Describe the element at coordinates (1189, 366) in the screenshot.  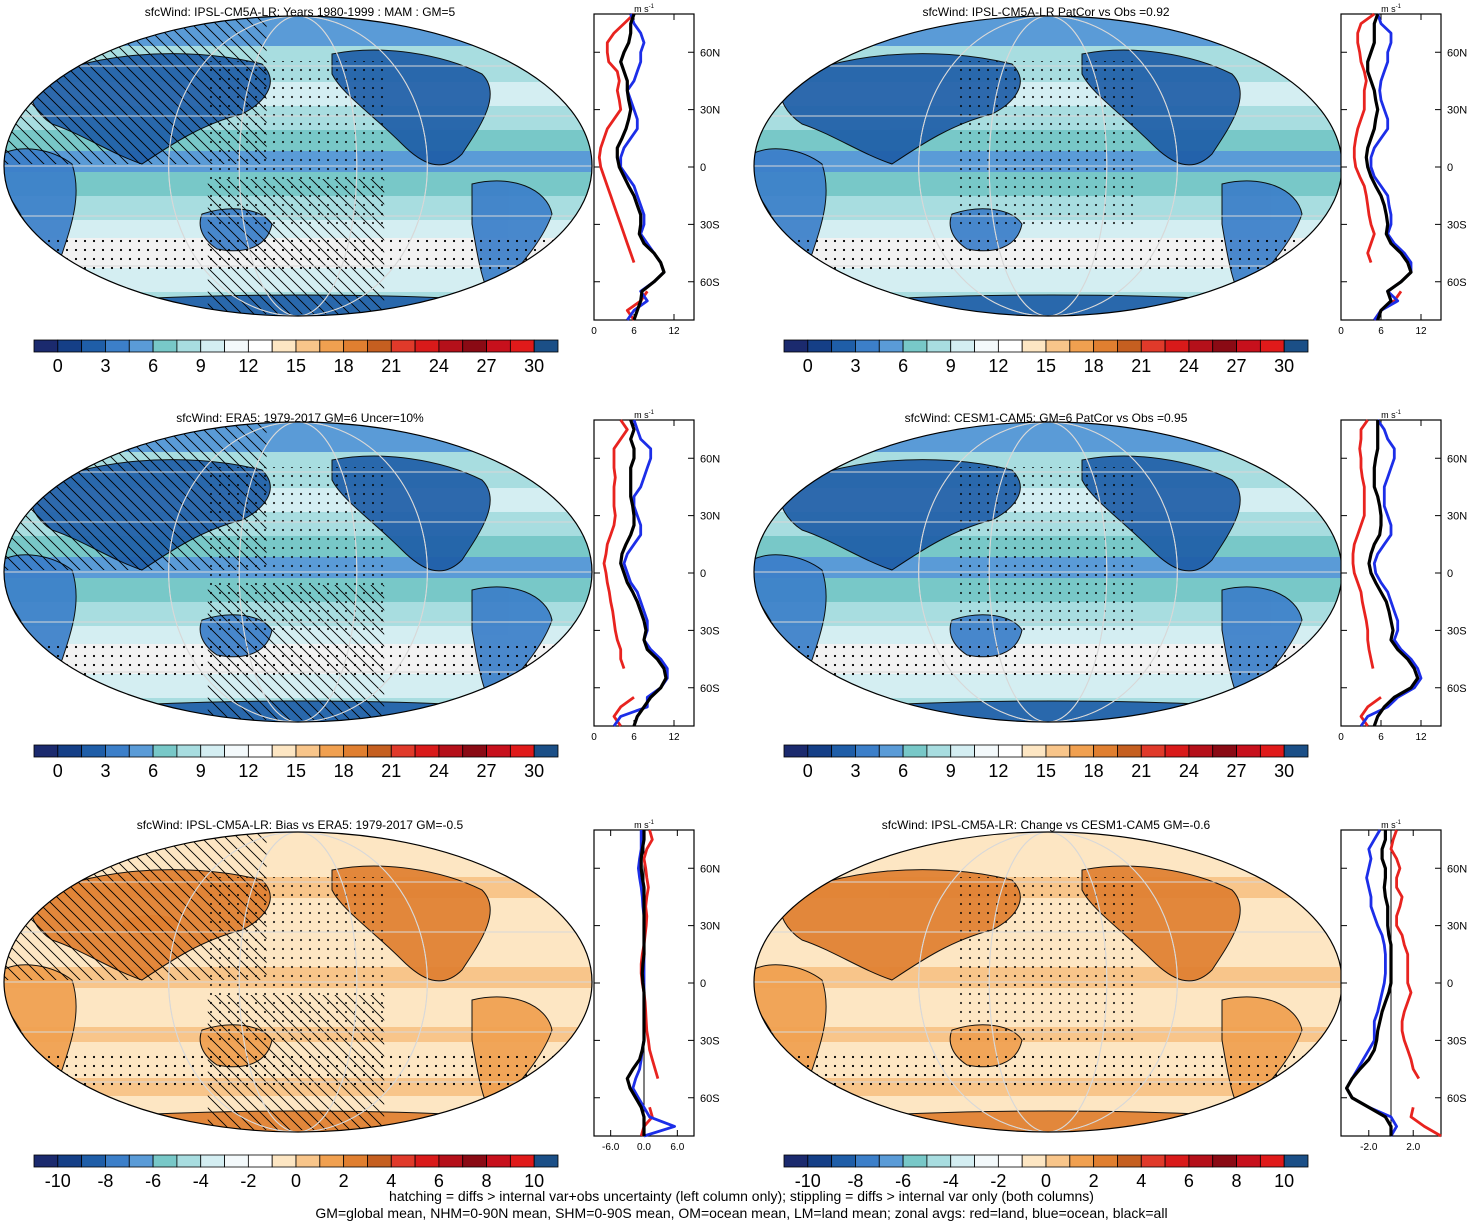
I see `colorbar-tick-label: 24` at that location.